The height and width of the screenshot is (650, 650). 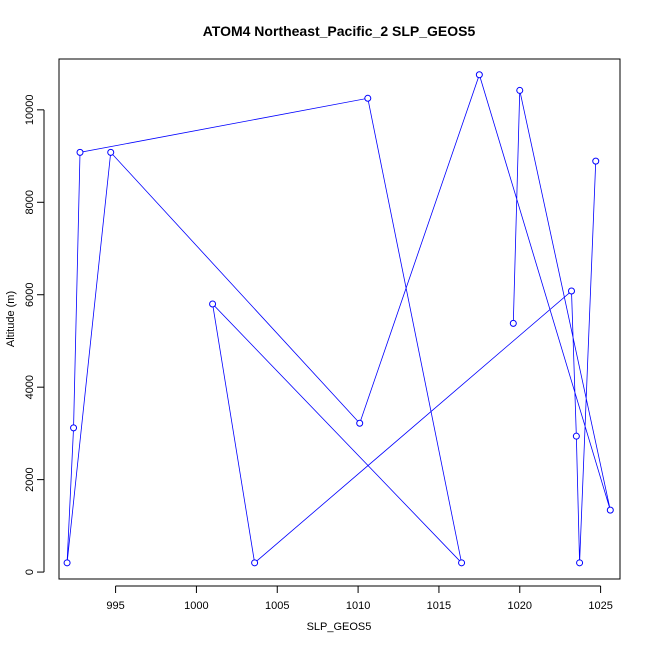 I want to click on x-tick-label: 1020, so click(x=520, y=606).